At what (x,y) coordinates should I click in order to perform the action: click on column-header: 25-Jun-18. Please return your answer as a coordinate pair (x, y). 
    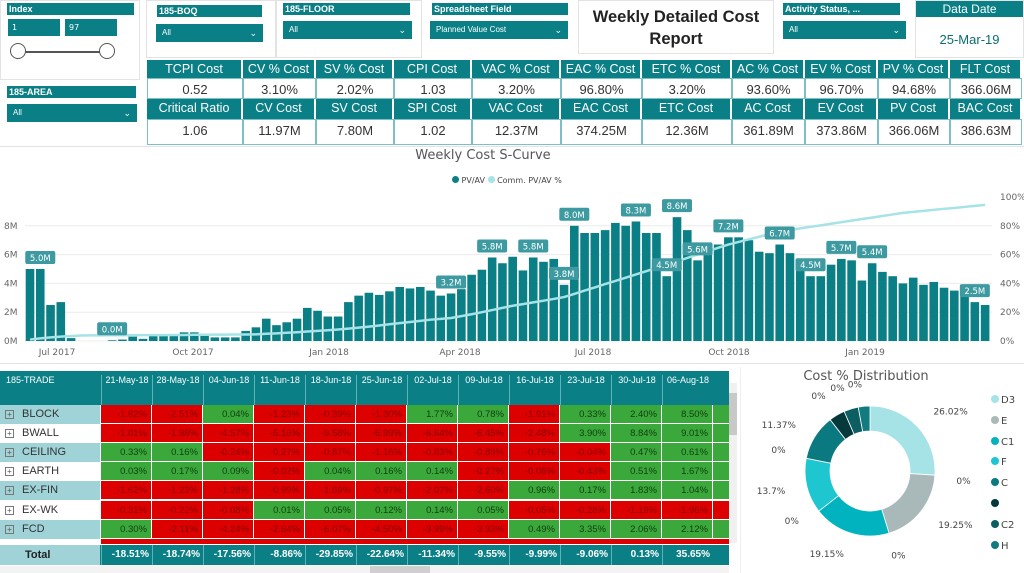
    Looking at the image, I should click on (381, 390).